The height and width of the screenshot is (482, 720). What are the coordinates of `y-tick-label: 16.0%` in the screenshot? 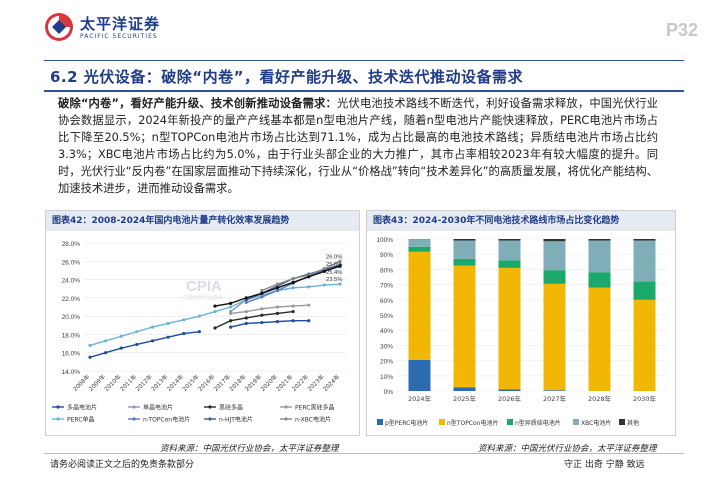 It's located at (71, 354).